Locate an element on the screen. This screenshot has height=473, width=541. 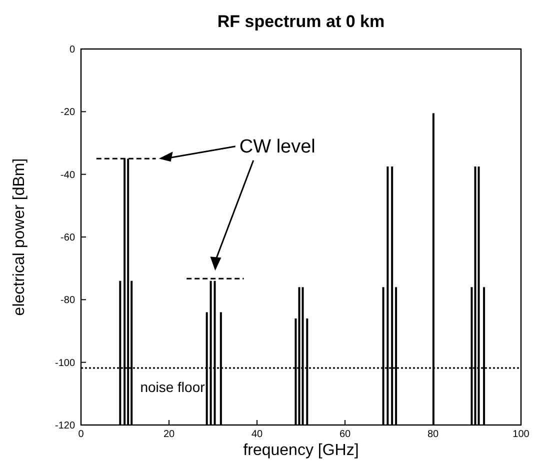
chart-title: RF spectrum at 0 km is located at coordinates (301, 21).